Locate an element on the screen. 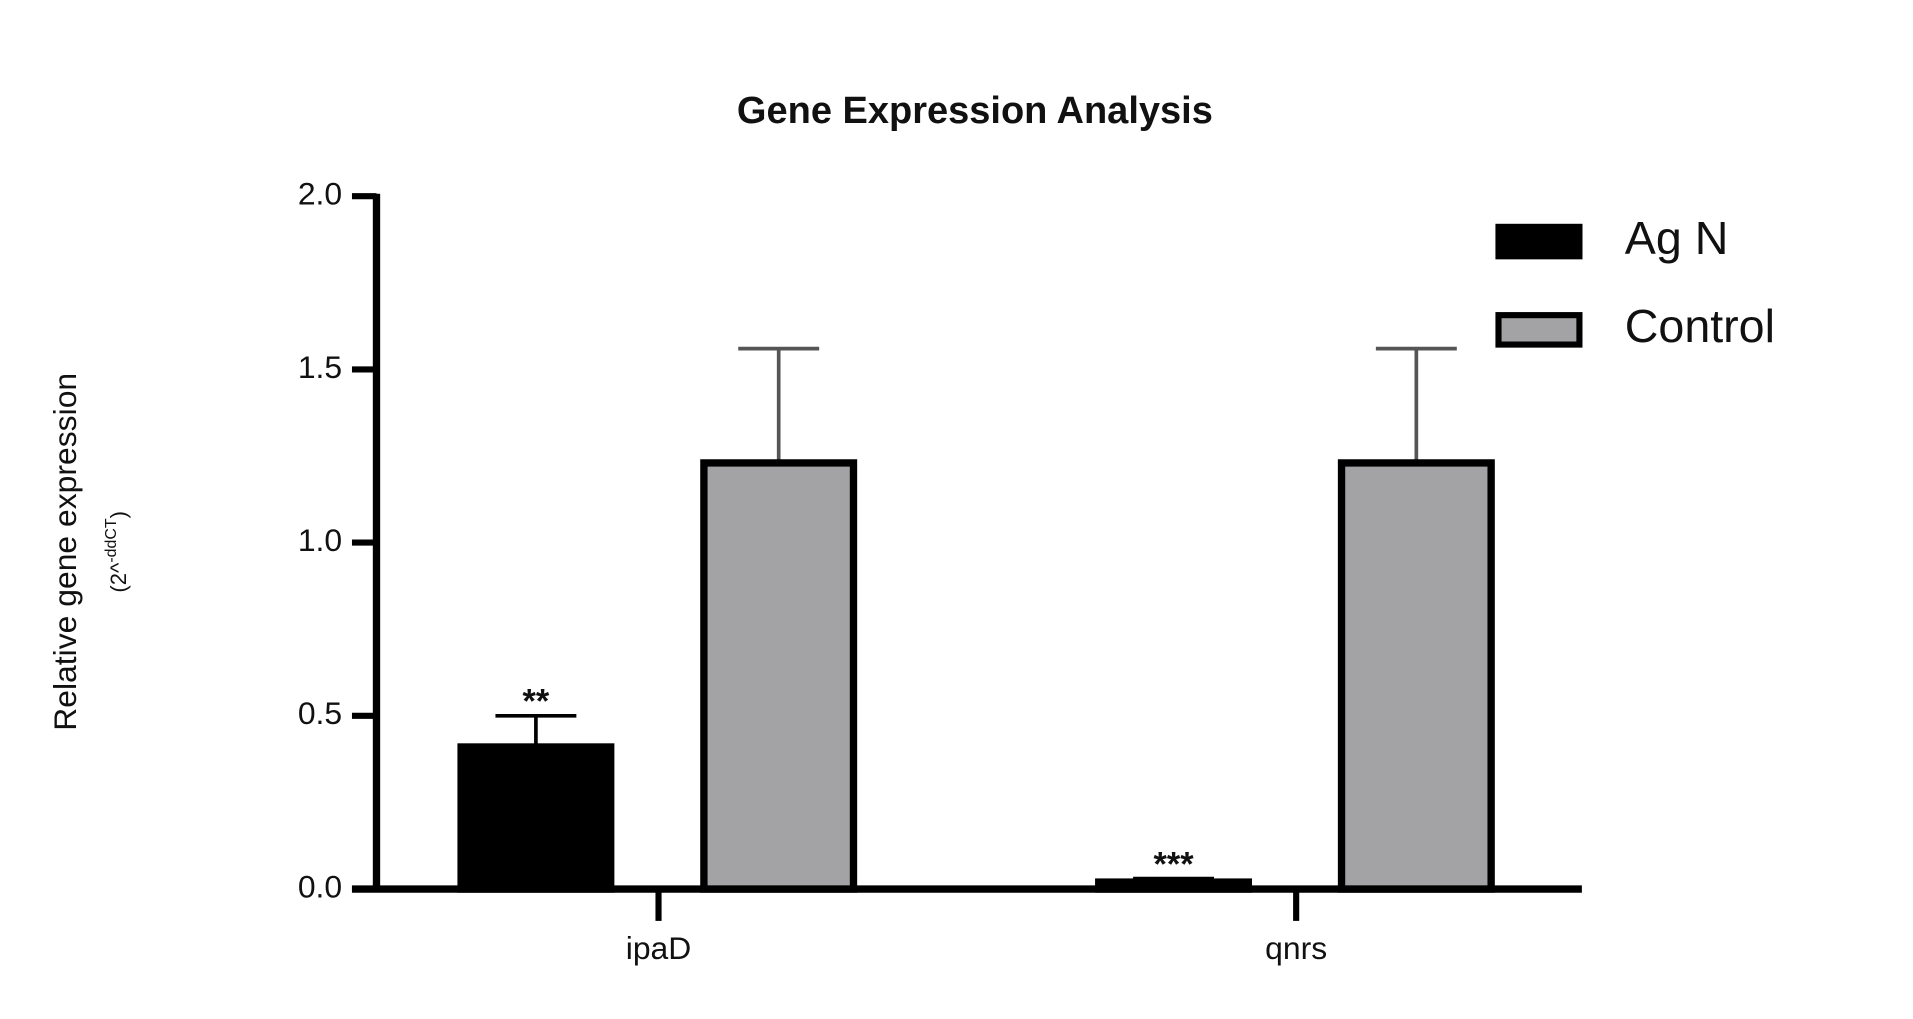 The height and width of the screenshot is (1019, 1913). legend-label: Control is located at coordinates (1700, 326).